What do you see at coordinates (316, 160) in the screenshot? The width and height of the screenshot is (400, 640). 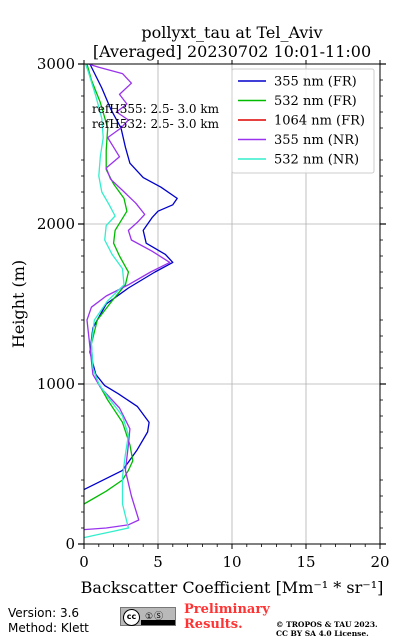 I see `legend-label-4: 532 nm (NR)` at bounding box center [316, 160].